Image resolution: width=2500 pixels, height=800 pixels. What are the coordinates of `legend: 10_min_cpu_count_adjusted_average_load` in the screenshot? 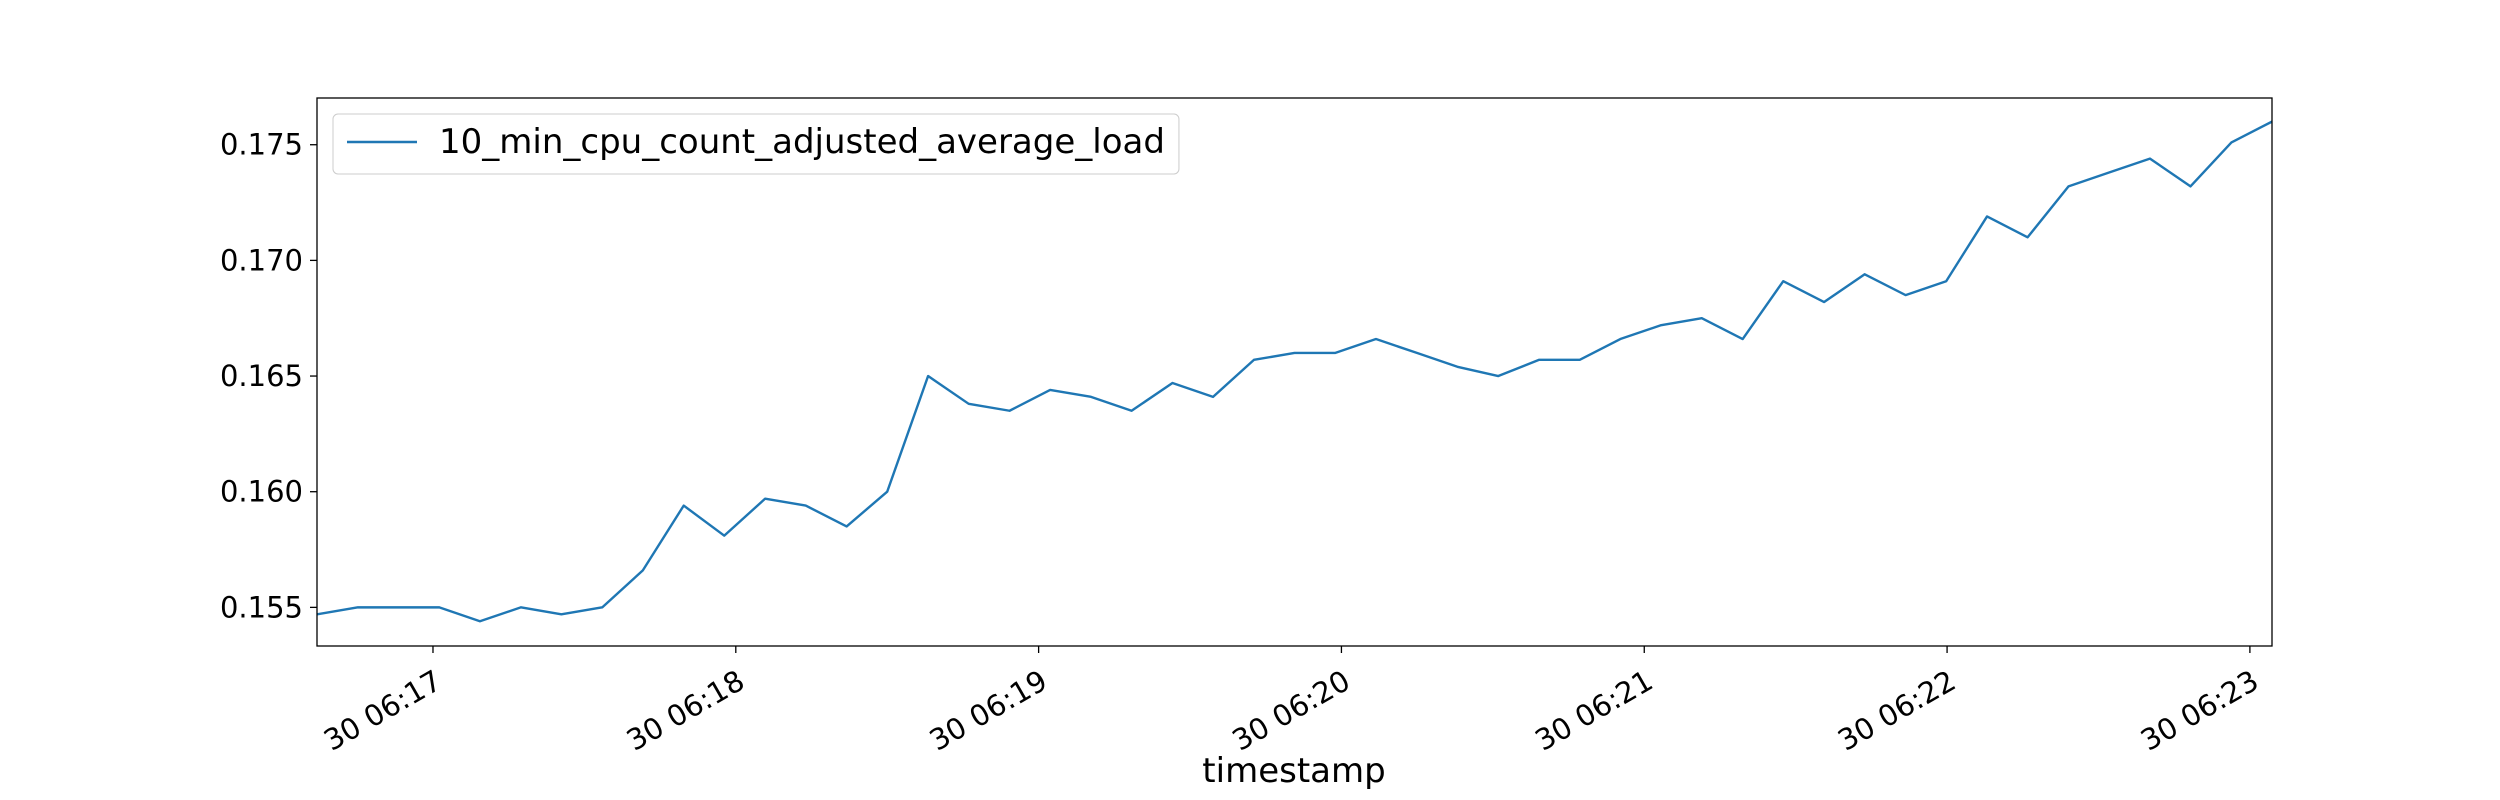 It's located at (756, 144).